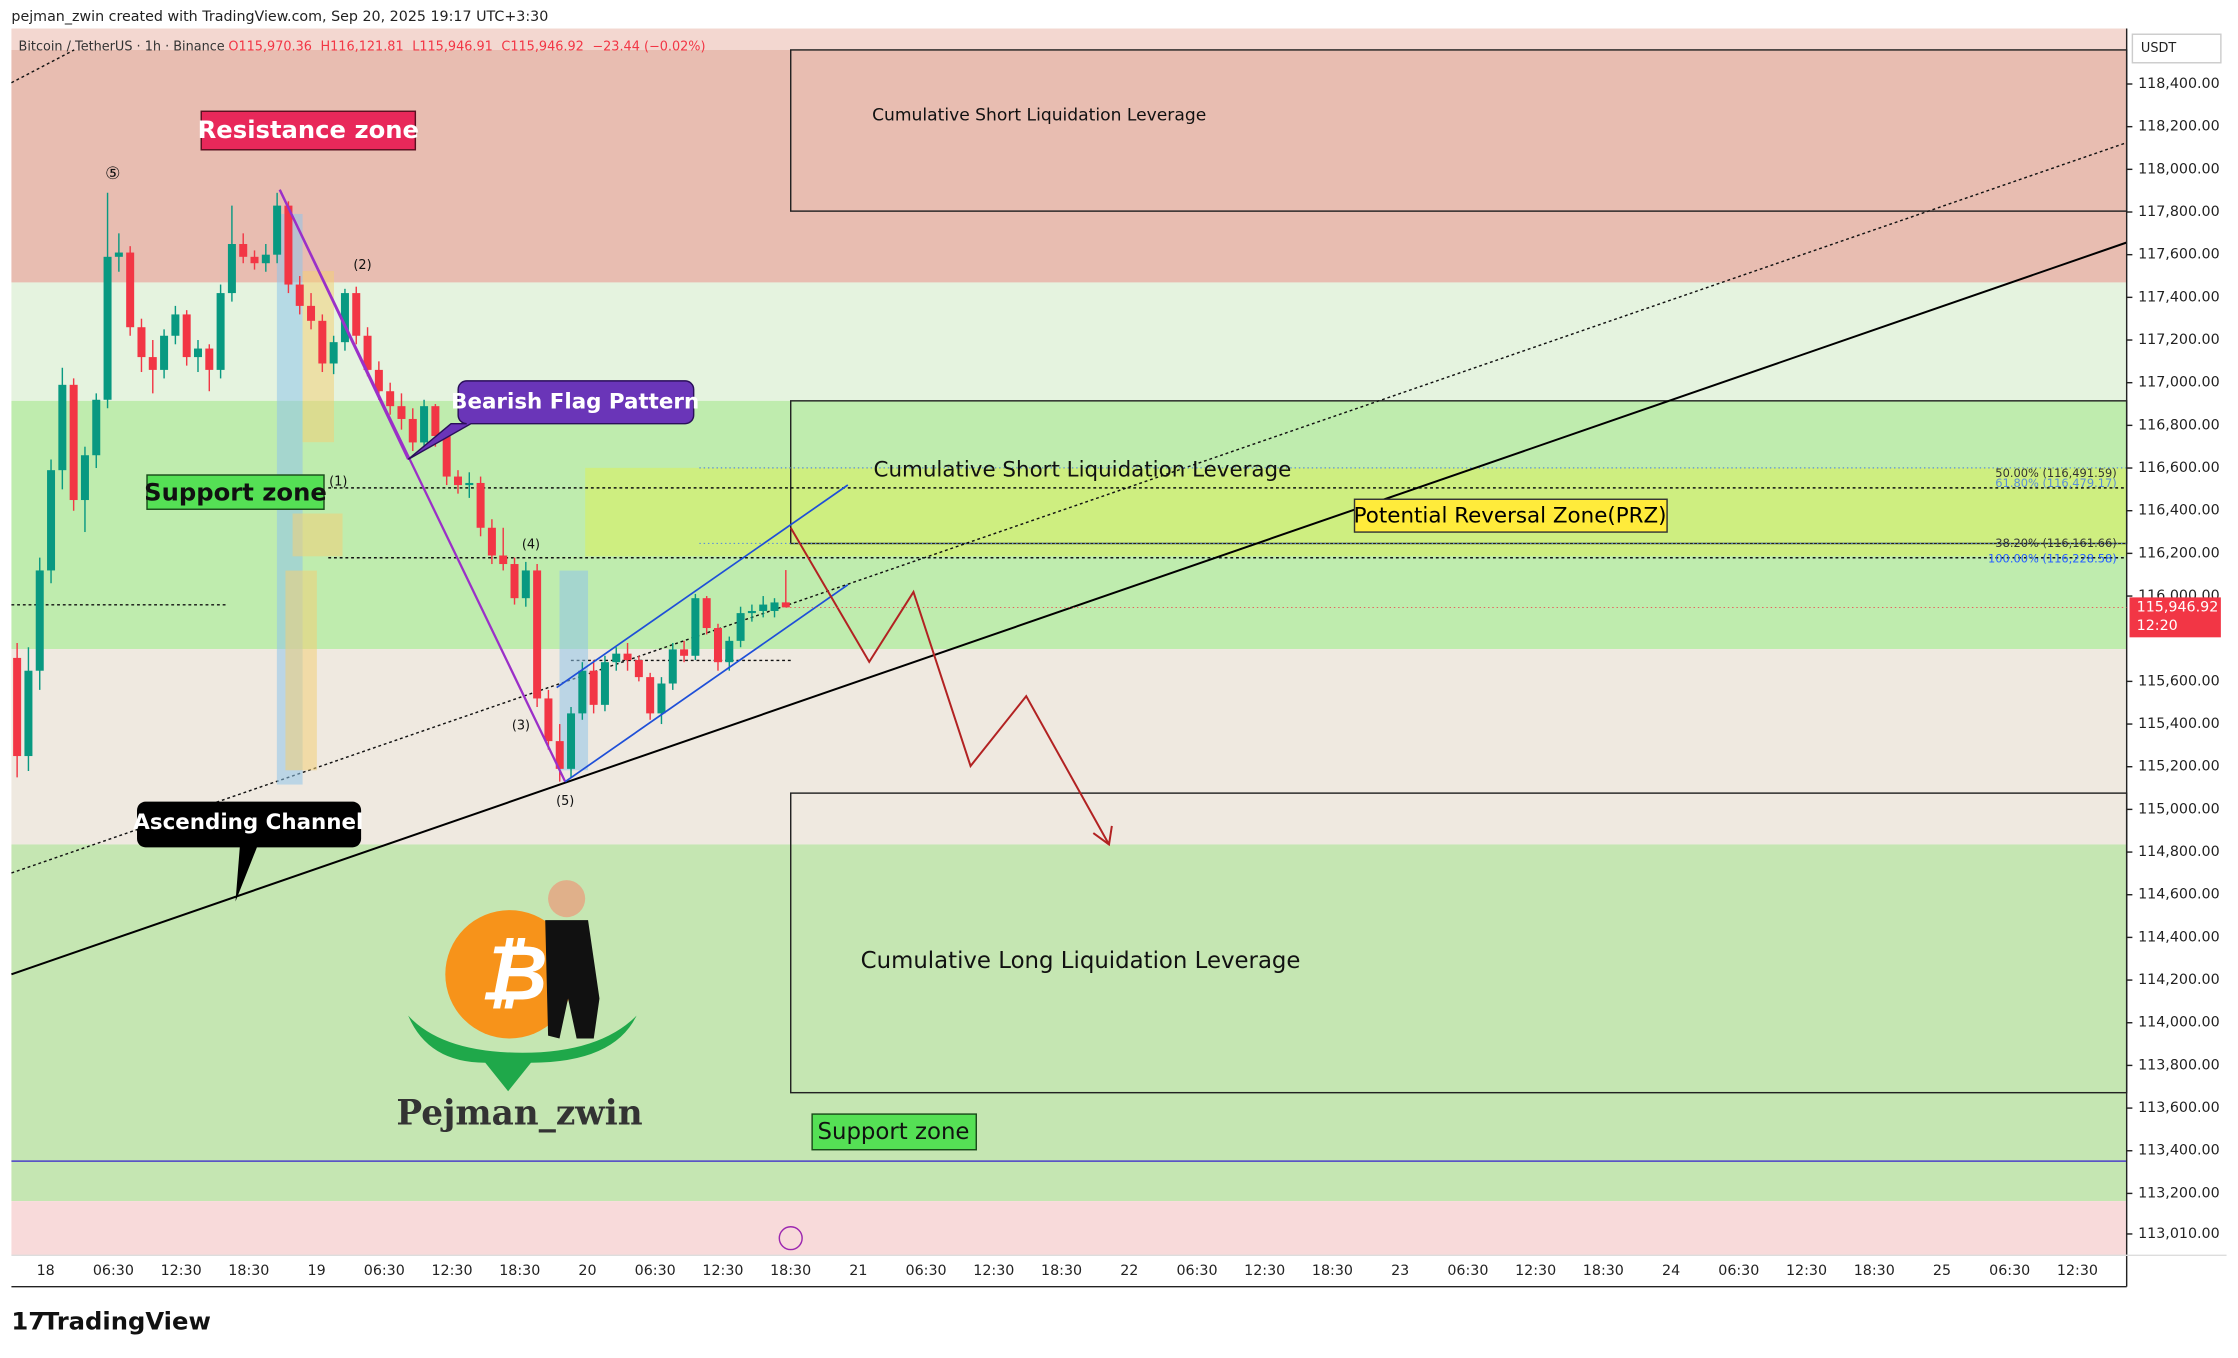 This screenshot has width=2238, height=1358. Describe the element at coordinates (2179, 340) in the screenshot. I see `y-tick-label: 117,200.00` at that location.